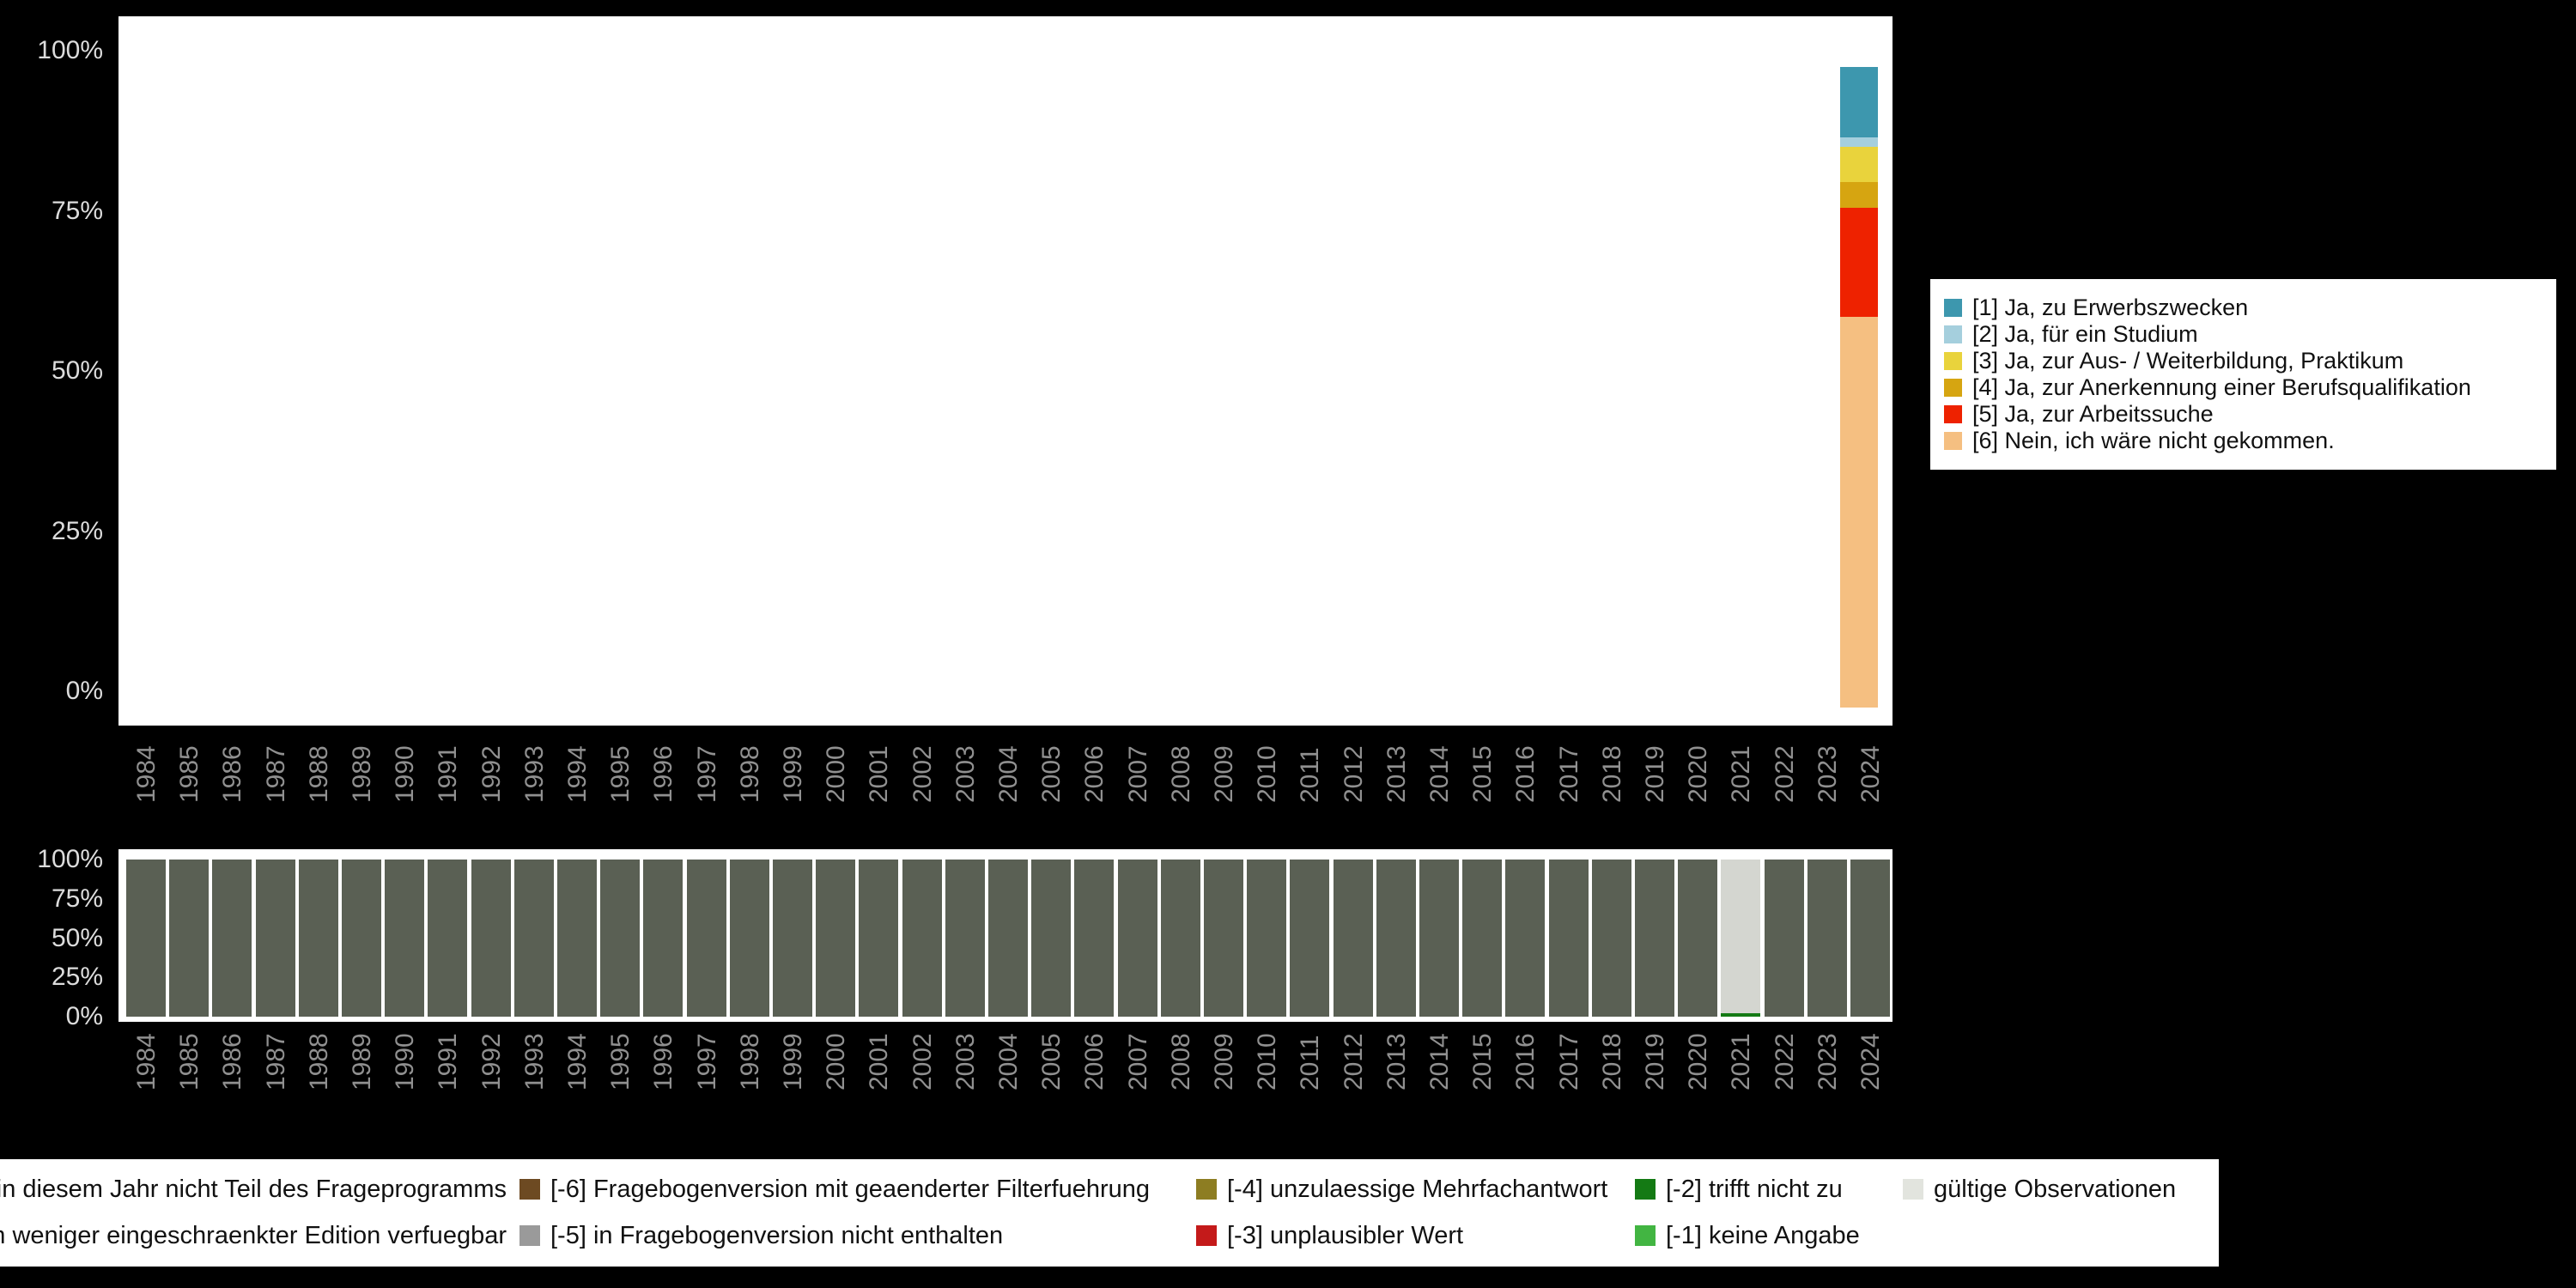  I want to click on y-axis-tick-label: 75%, so click(77, 899).